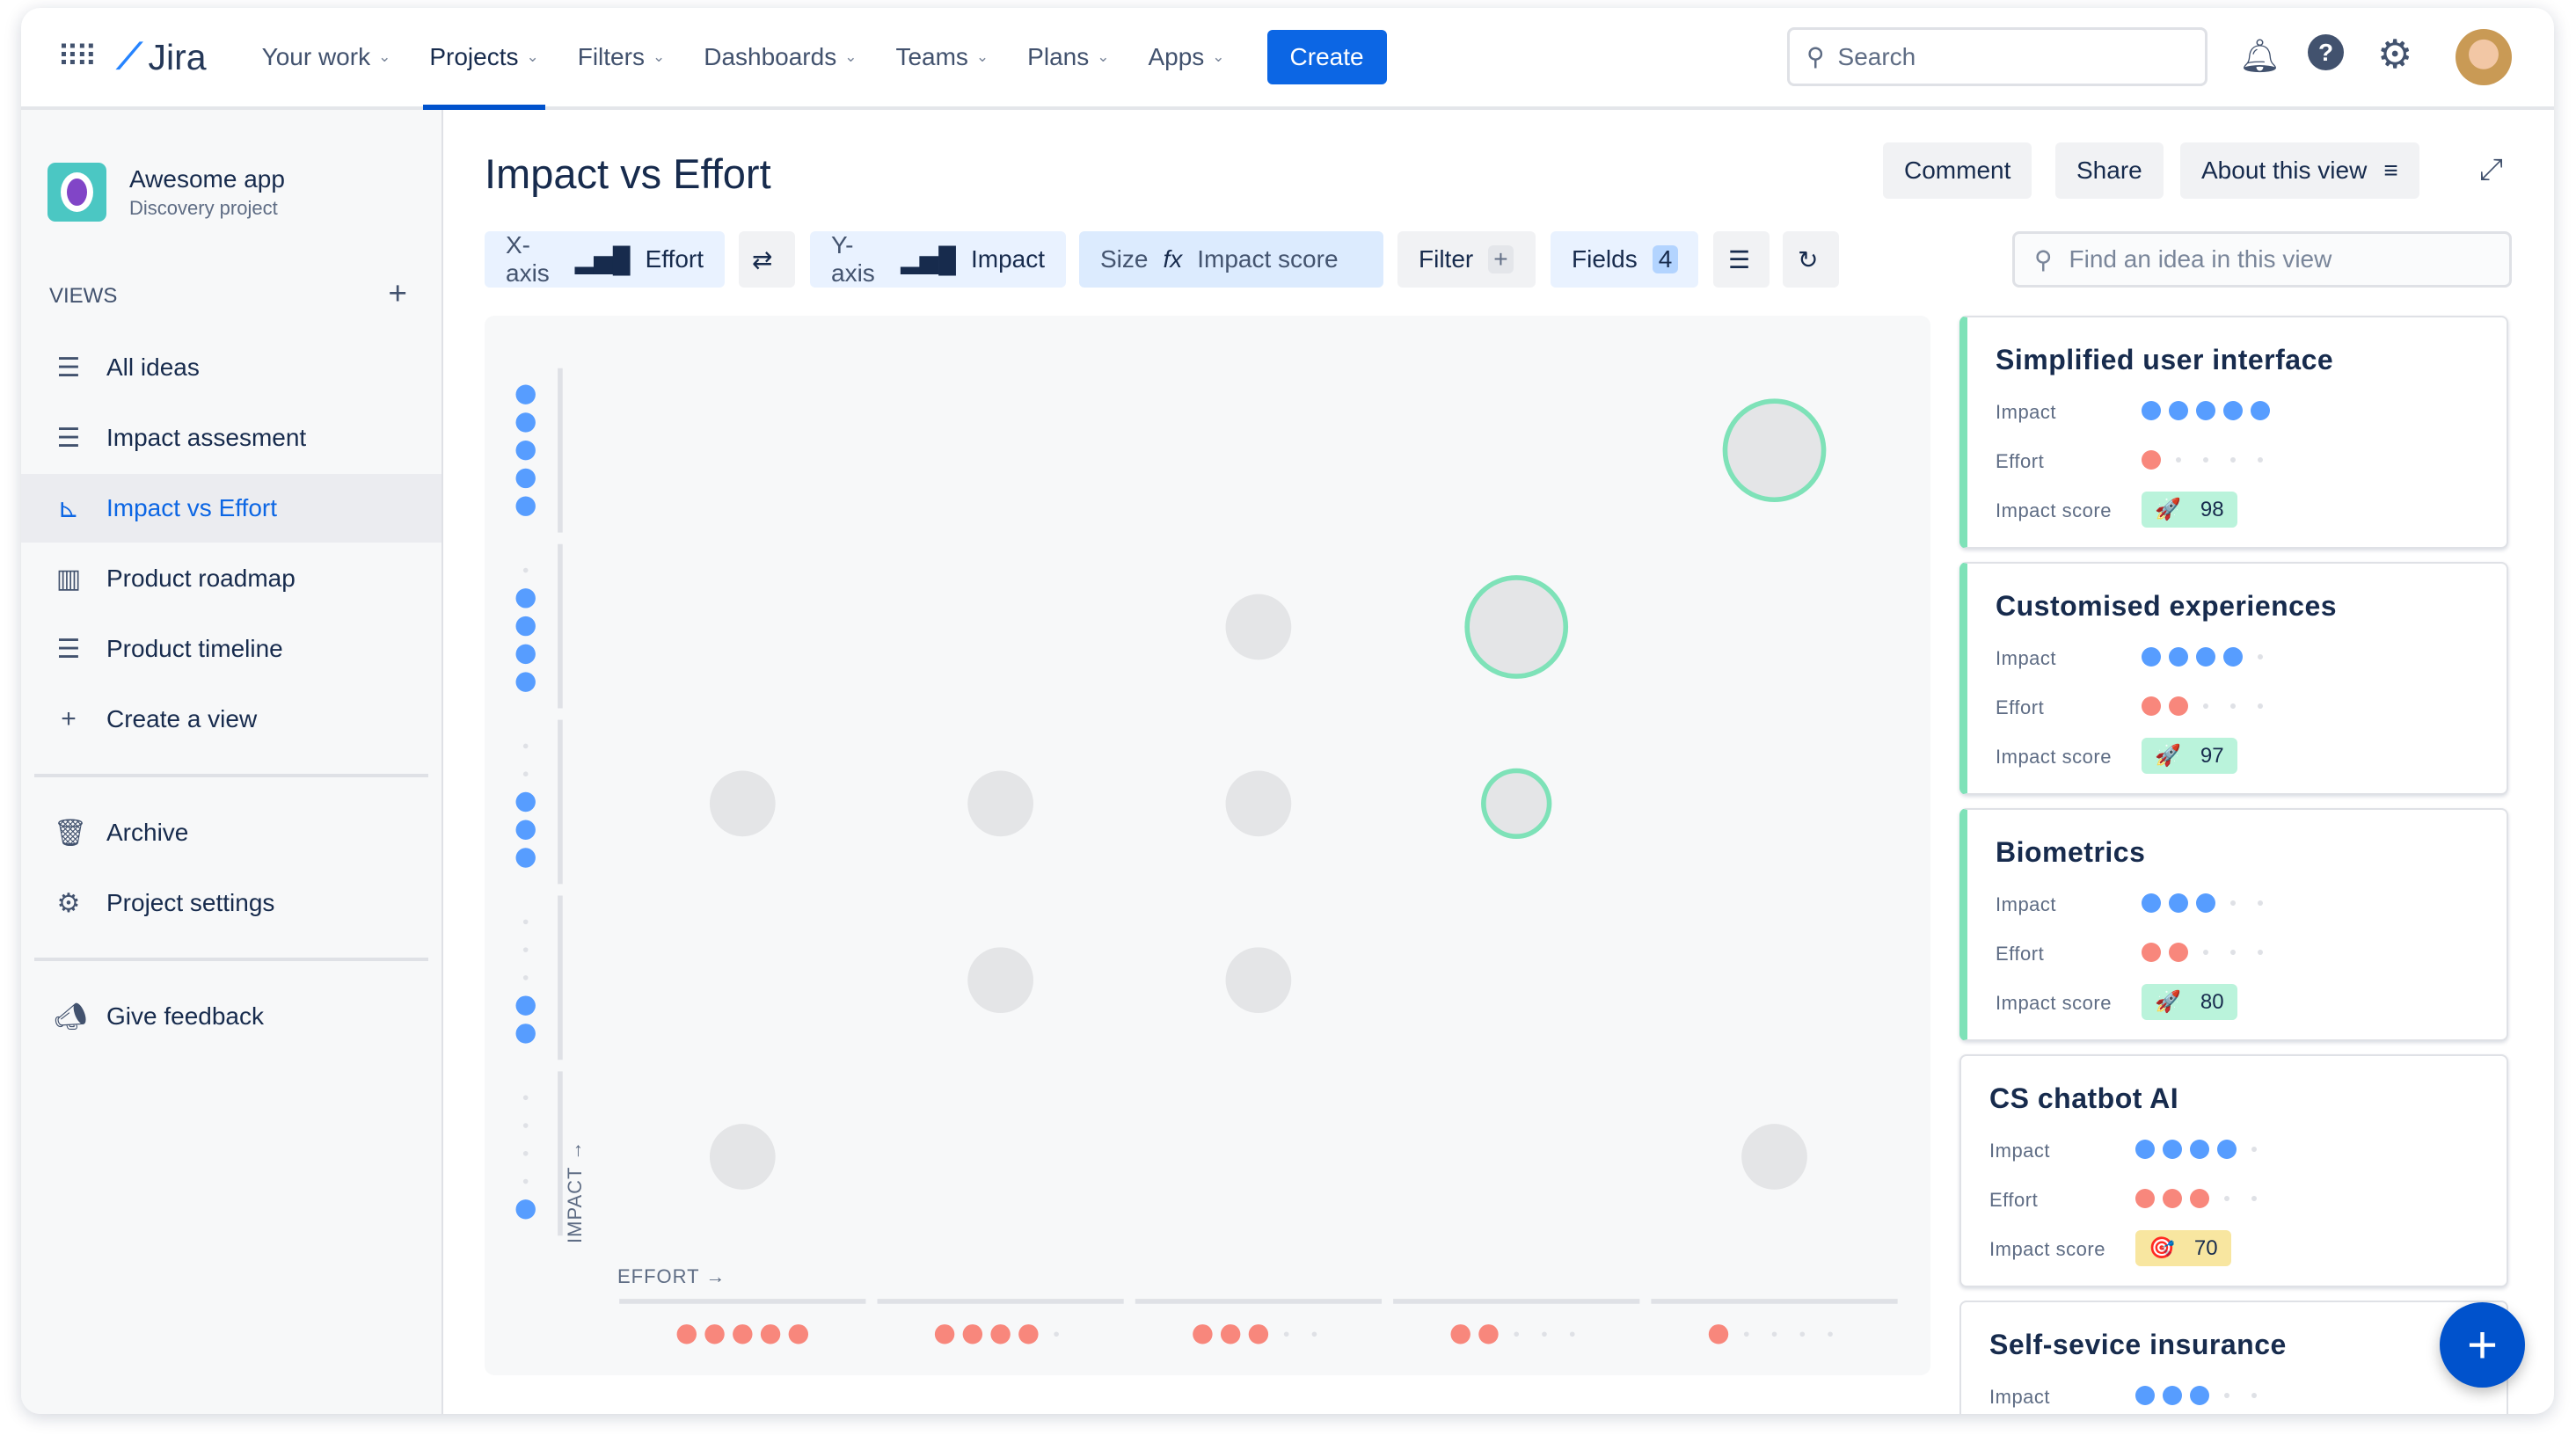 The image size is (2576, 1450). I want to click on settings-icon: ⚙, so click(2395, 54).